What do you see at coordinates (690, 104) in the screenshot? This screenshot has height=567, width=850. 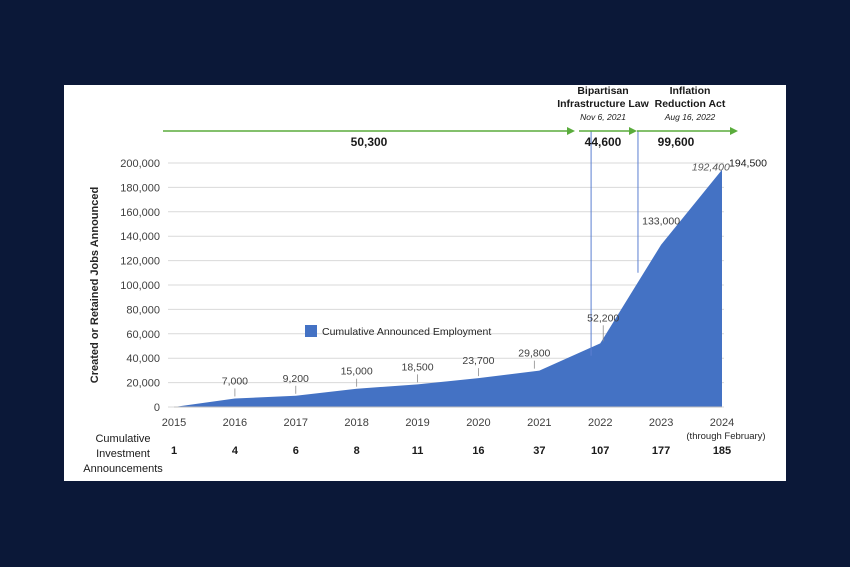 I see `event-title: Reduction Act` at bounding box center [690, 104].